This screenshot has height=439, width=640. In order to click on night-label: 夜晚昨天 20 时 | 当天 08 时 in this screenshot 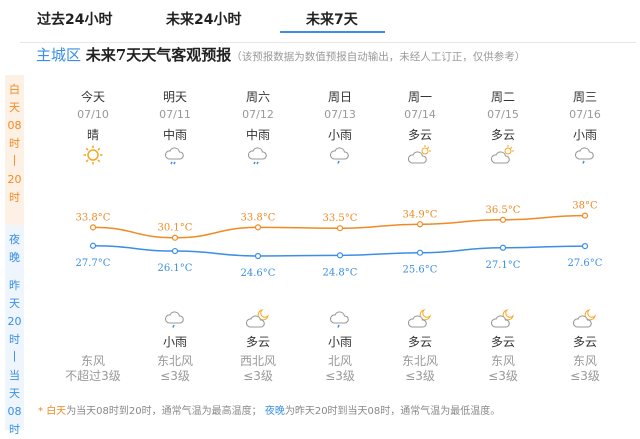, I will do `click(14, 330)`.